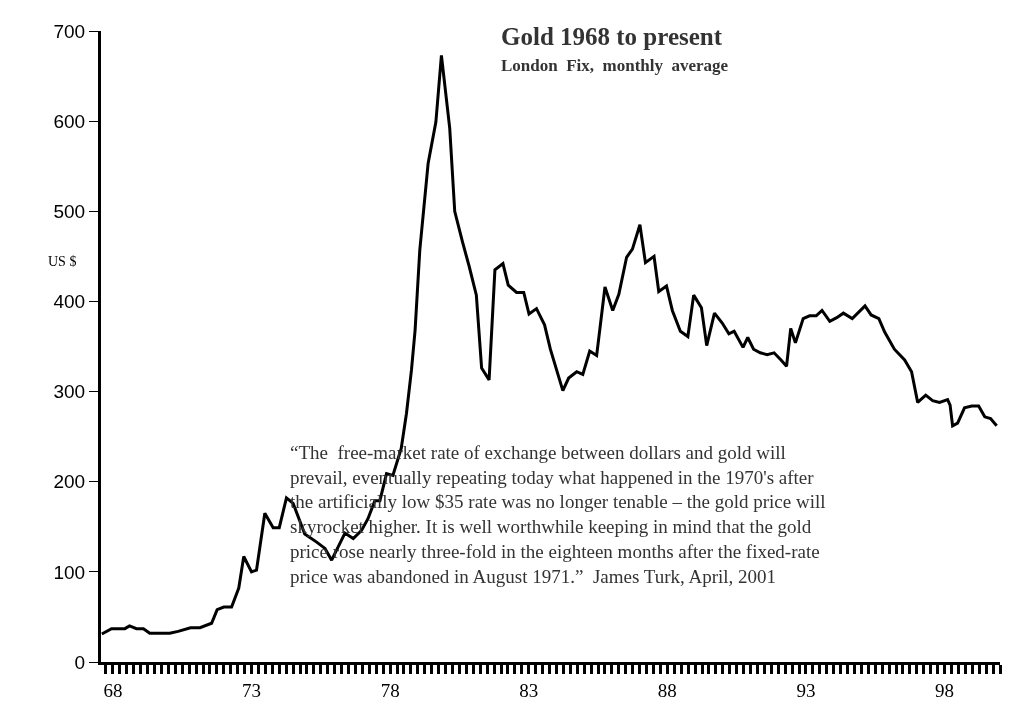 This screenshot has height=704, width=1016. I want to click on y-tick-label: 400, so click(69, 302).